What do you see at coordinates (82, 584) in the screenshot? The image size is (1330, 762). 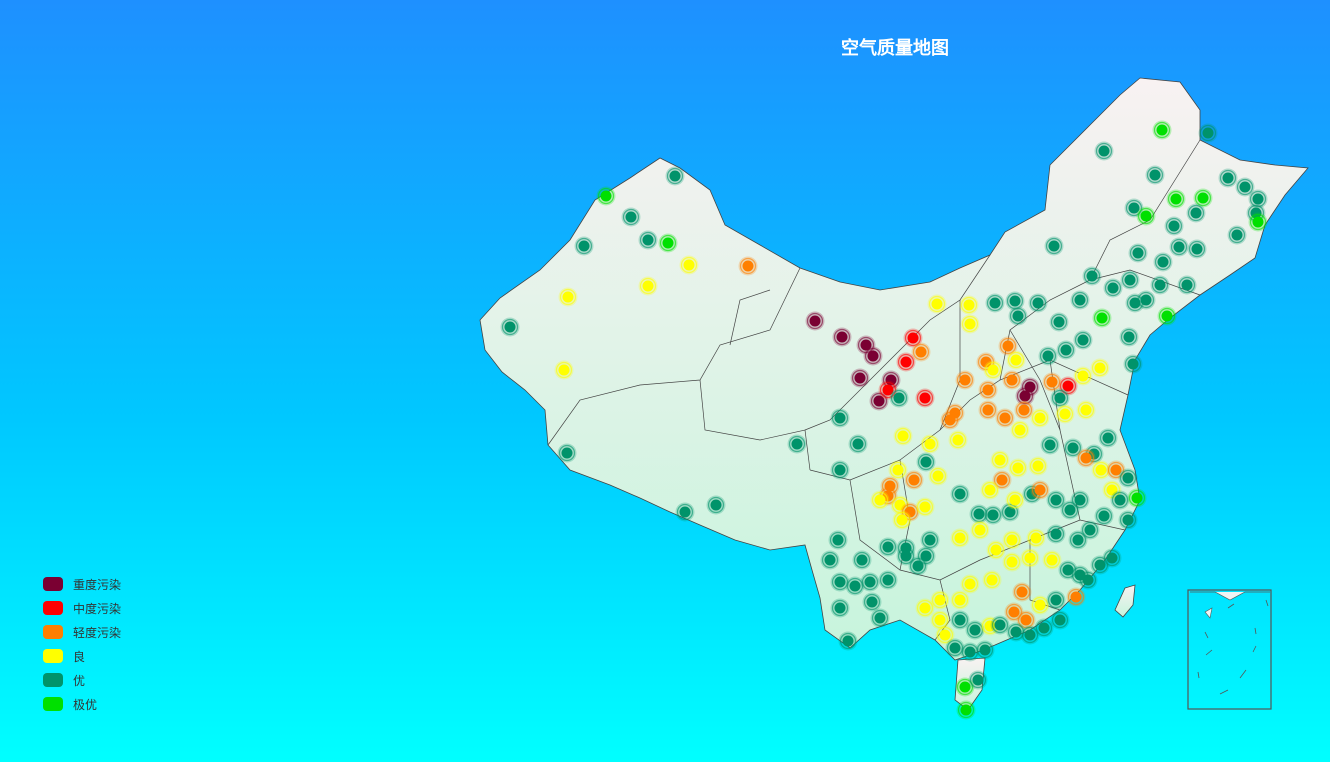 I see `legend-item-heavy: 重度污染` at bounding box center [82, 584].